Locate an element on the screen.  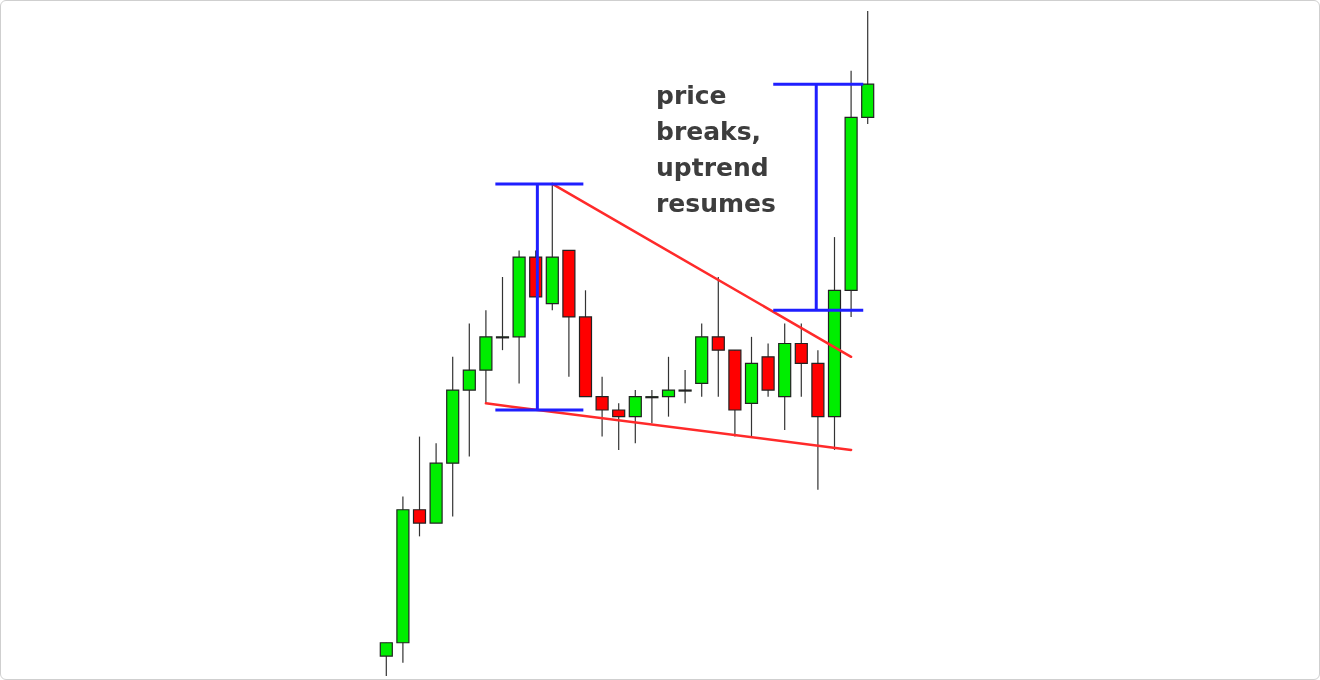
annotation: price breaks, uptrend resumes is located at coordinates (716, 149).